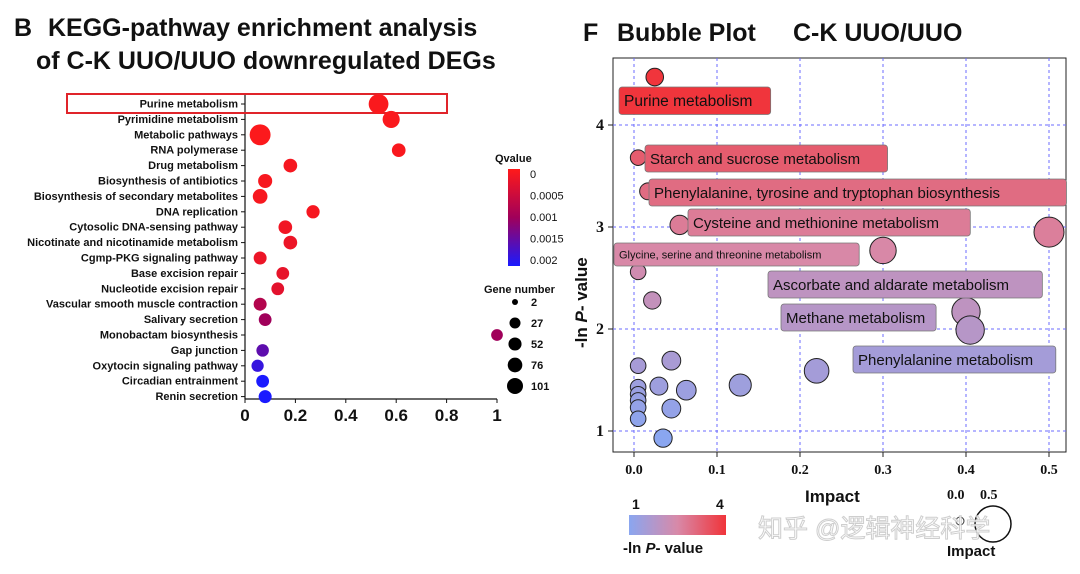  What do you see at coordinates (547, 240) in the screenshot?
I see `qvalue-tick-label: 0.0015` at bounding box center [547, 240].